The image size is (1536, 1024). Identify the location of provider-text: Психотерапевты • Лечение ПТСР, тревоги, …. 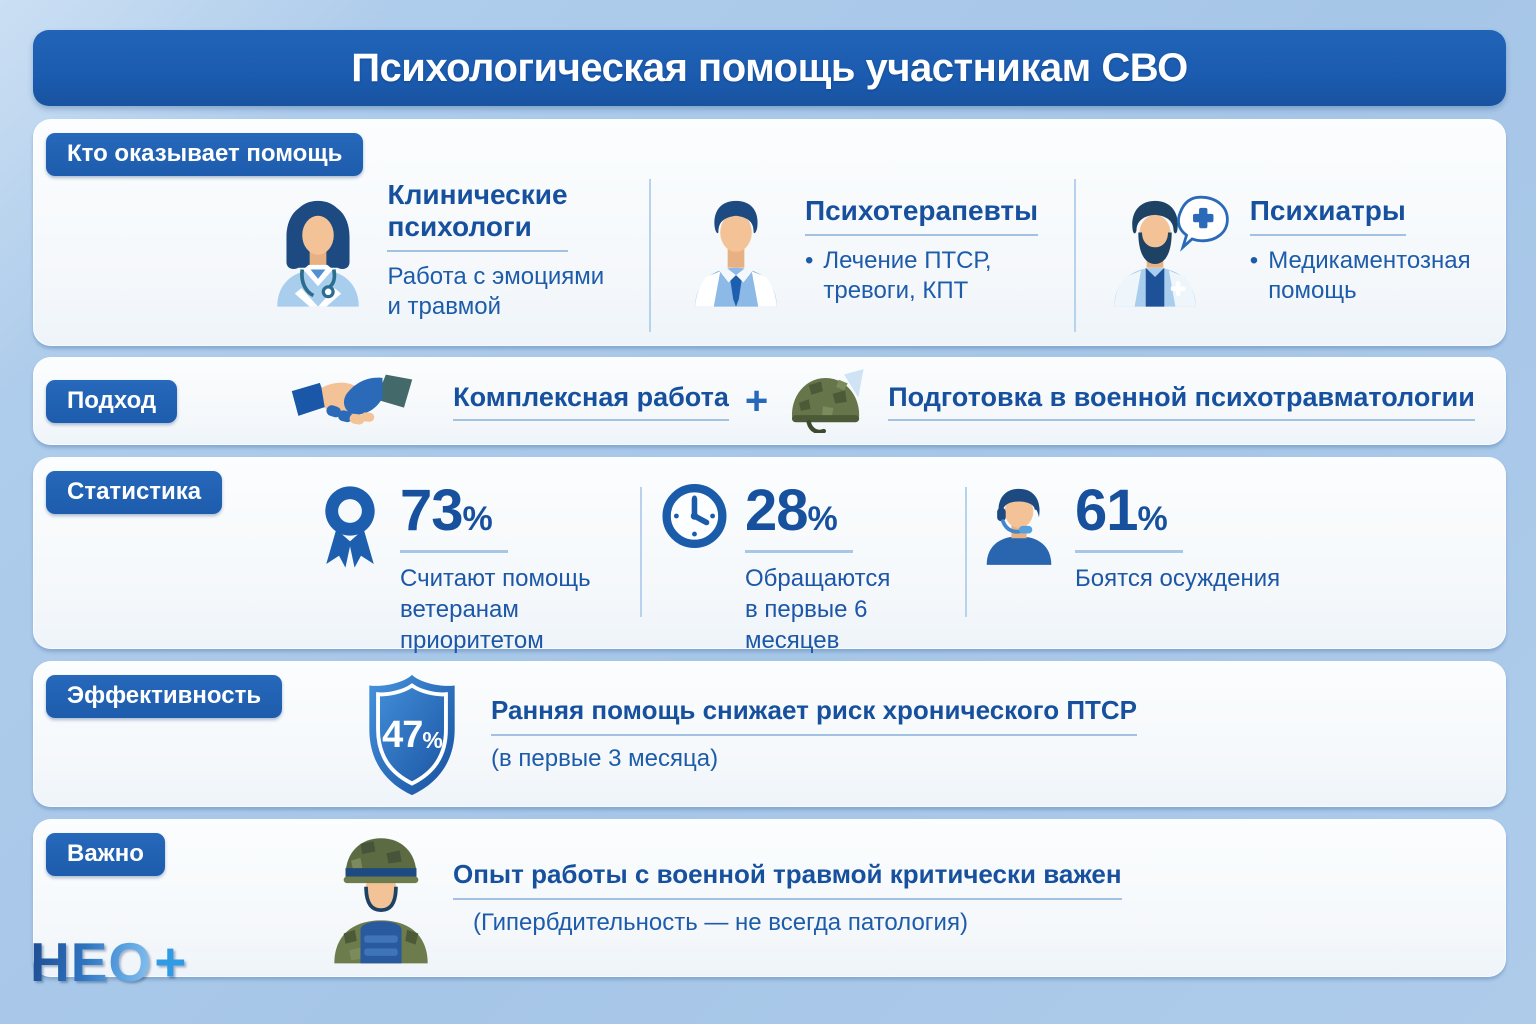
(921, 250).